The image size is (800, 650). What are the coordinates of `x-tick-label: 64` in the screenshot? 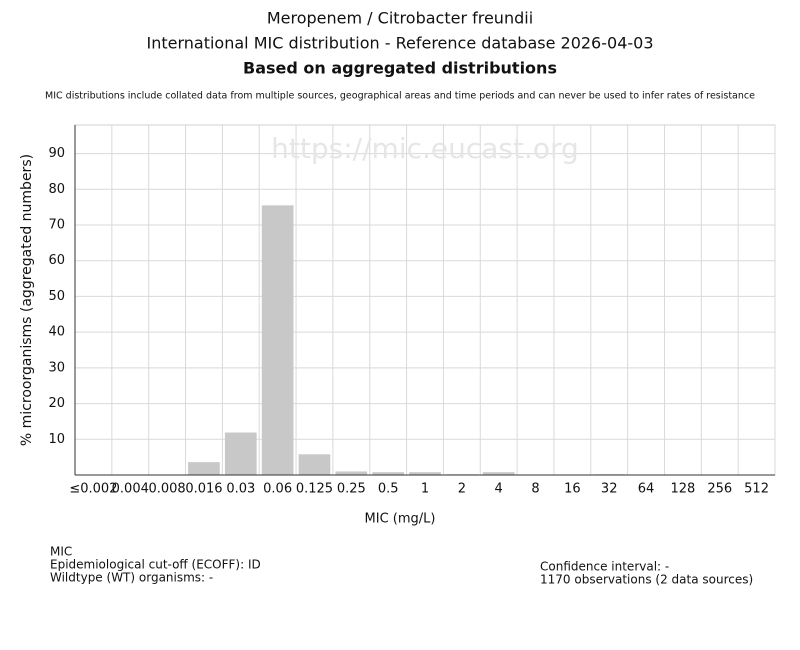 It's located at (646, 489).